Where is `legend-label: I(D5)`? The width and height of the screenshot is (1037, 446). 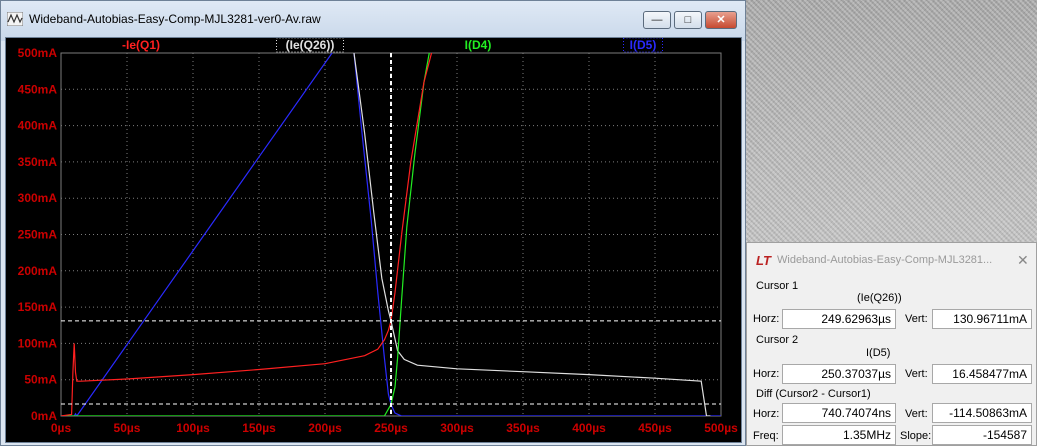 legend-label: I(D5) is located at coordinates (643, 45).